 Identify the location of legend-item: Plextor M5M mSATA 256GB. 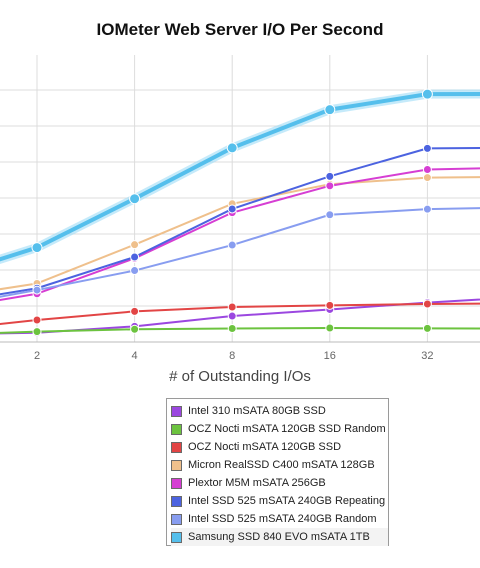
(279, 483).